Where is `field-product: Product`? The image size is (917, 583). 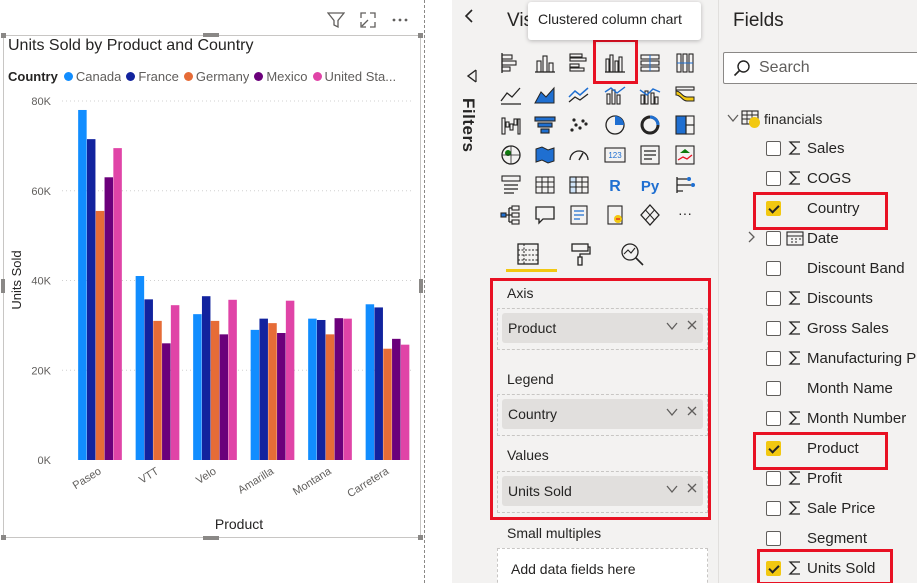
field-product: Product is located at coordinates (832, 448).